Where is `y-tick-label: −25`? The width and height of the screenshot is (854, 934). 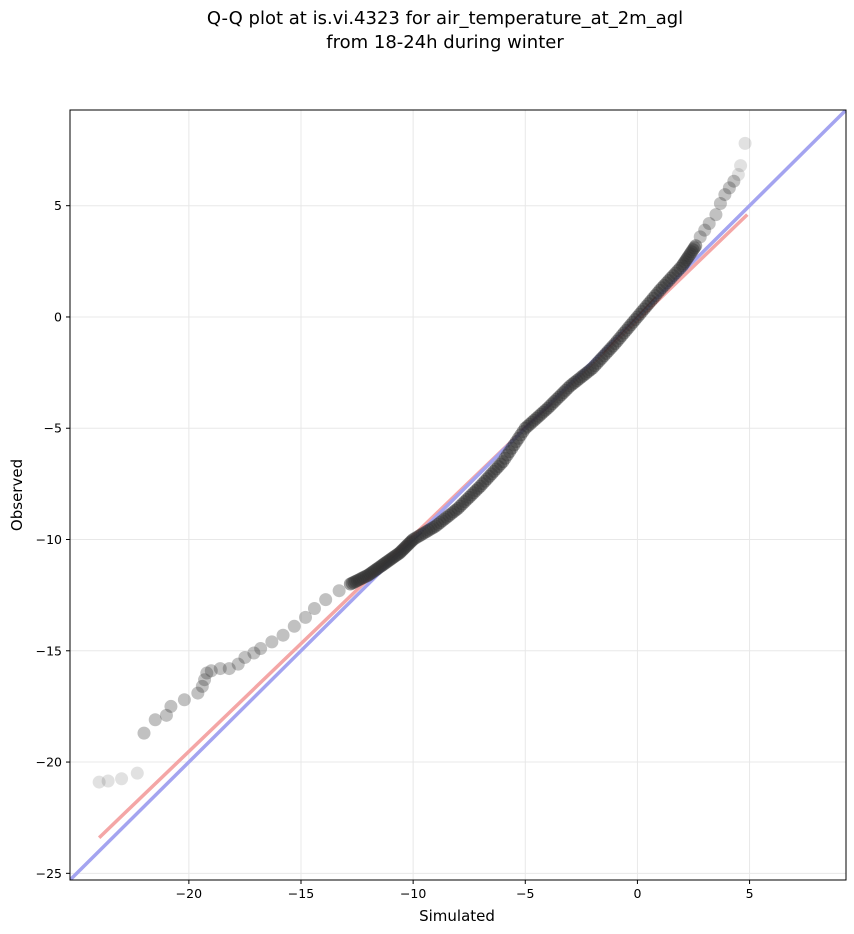
y-tick-label: −25 is located at coordinates (49, 873).